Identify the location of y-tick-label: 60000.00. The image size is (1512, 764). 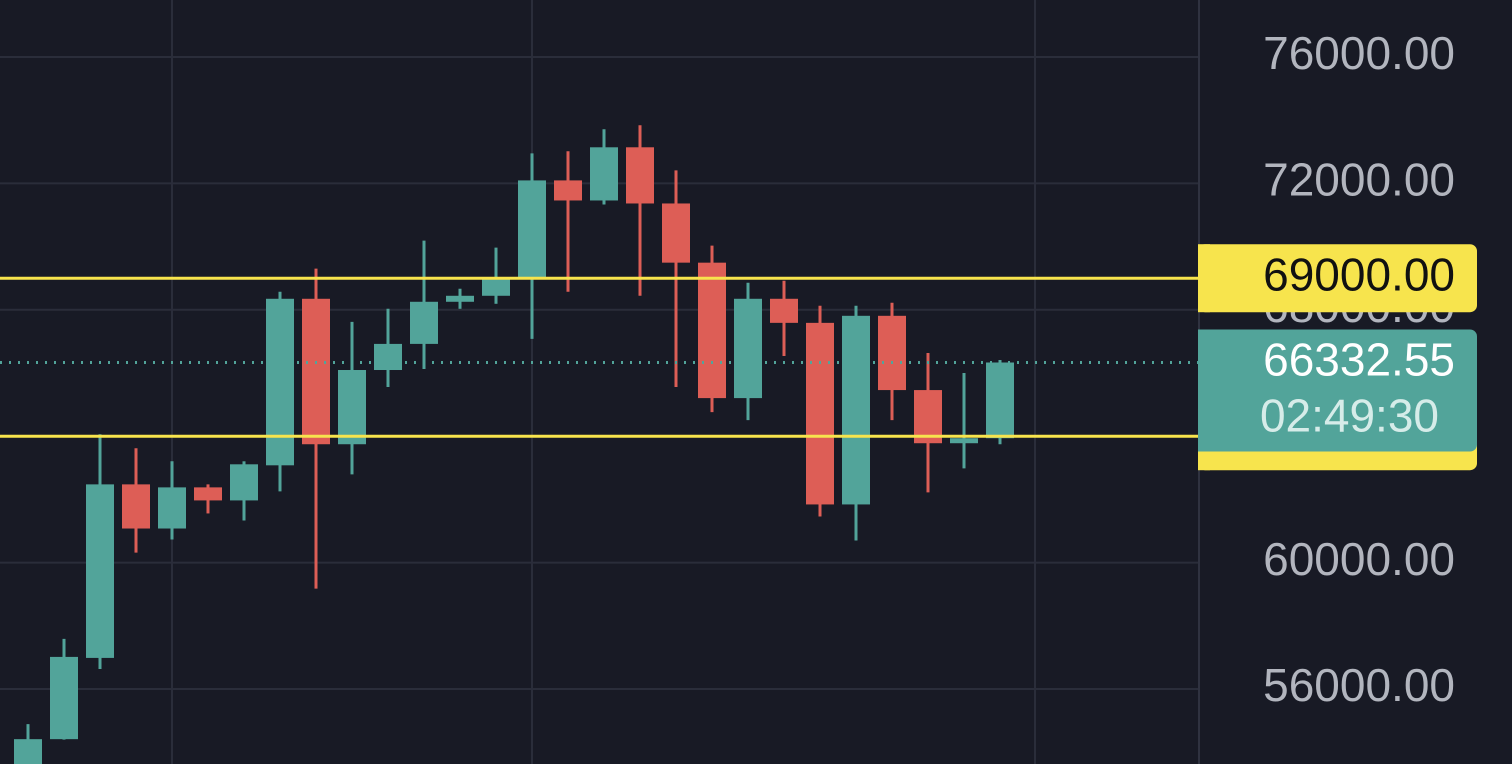
(1359, 559).